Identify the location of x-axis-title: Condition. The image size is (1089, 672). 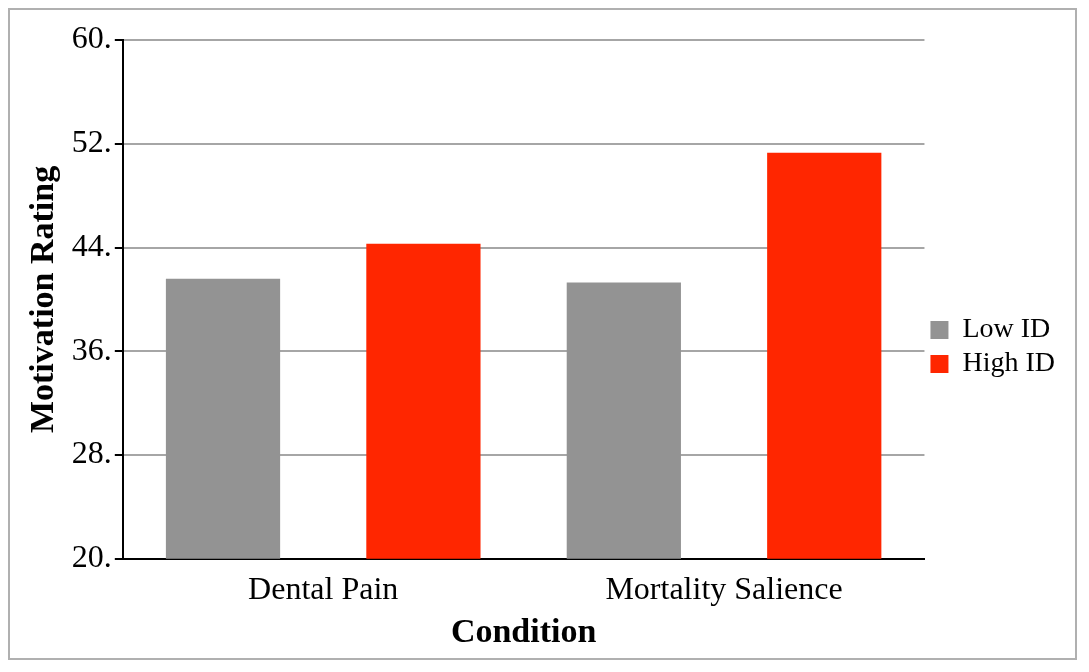
(523, 631).